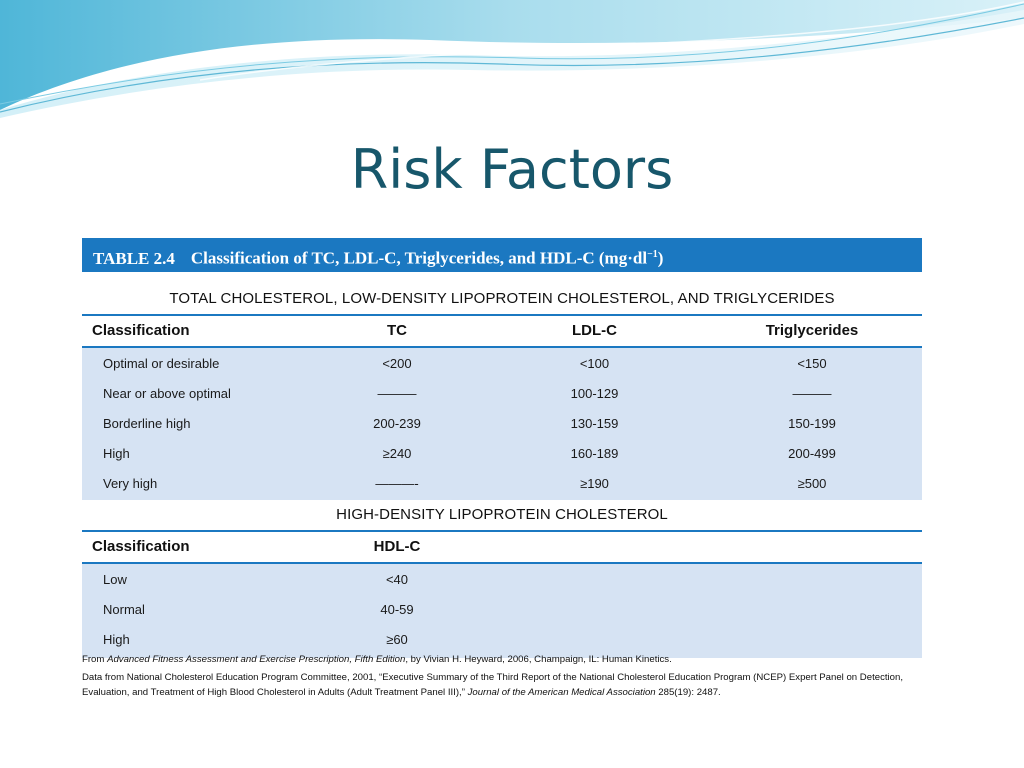 The height and width of the screenshot is (768, 1024). What do you see at coordinates (130, 483) in the screenshot?
I see `cell-classification: Very high` at bounding box center [130, 483].